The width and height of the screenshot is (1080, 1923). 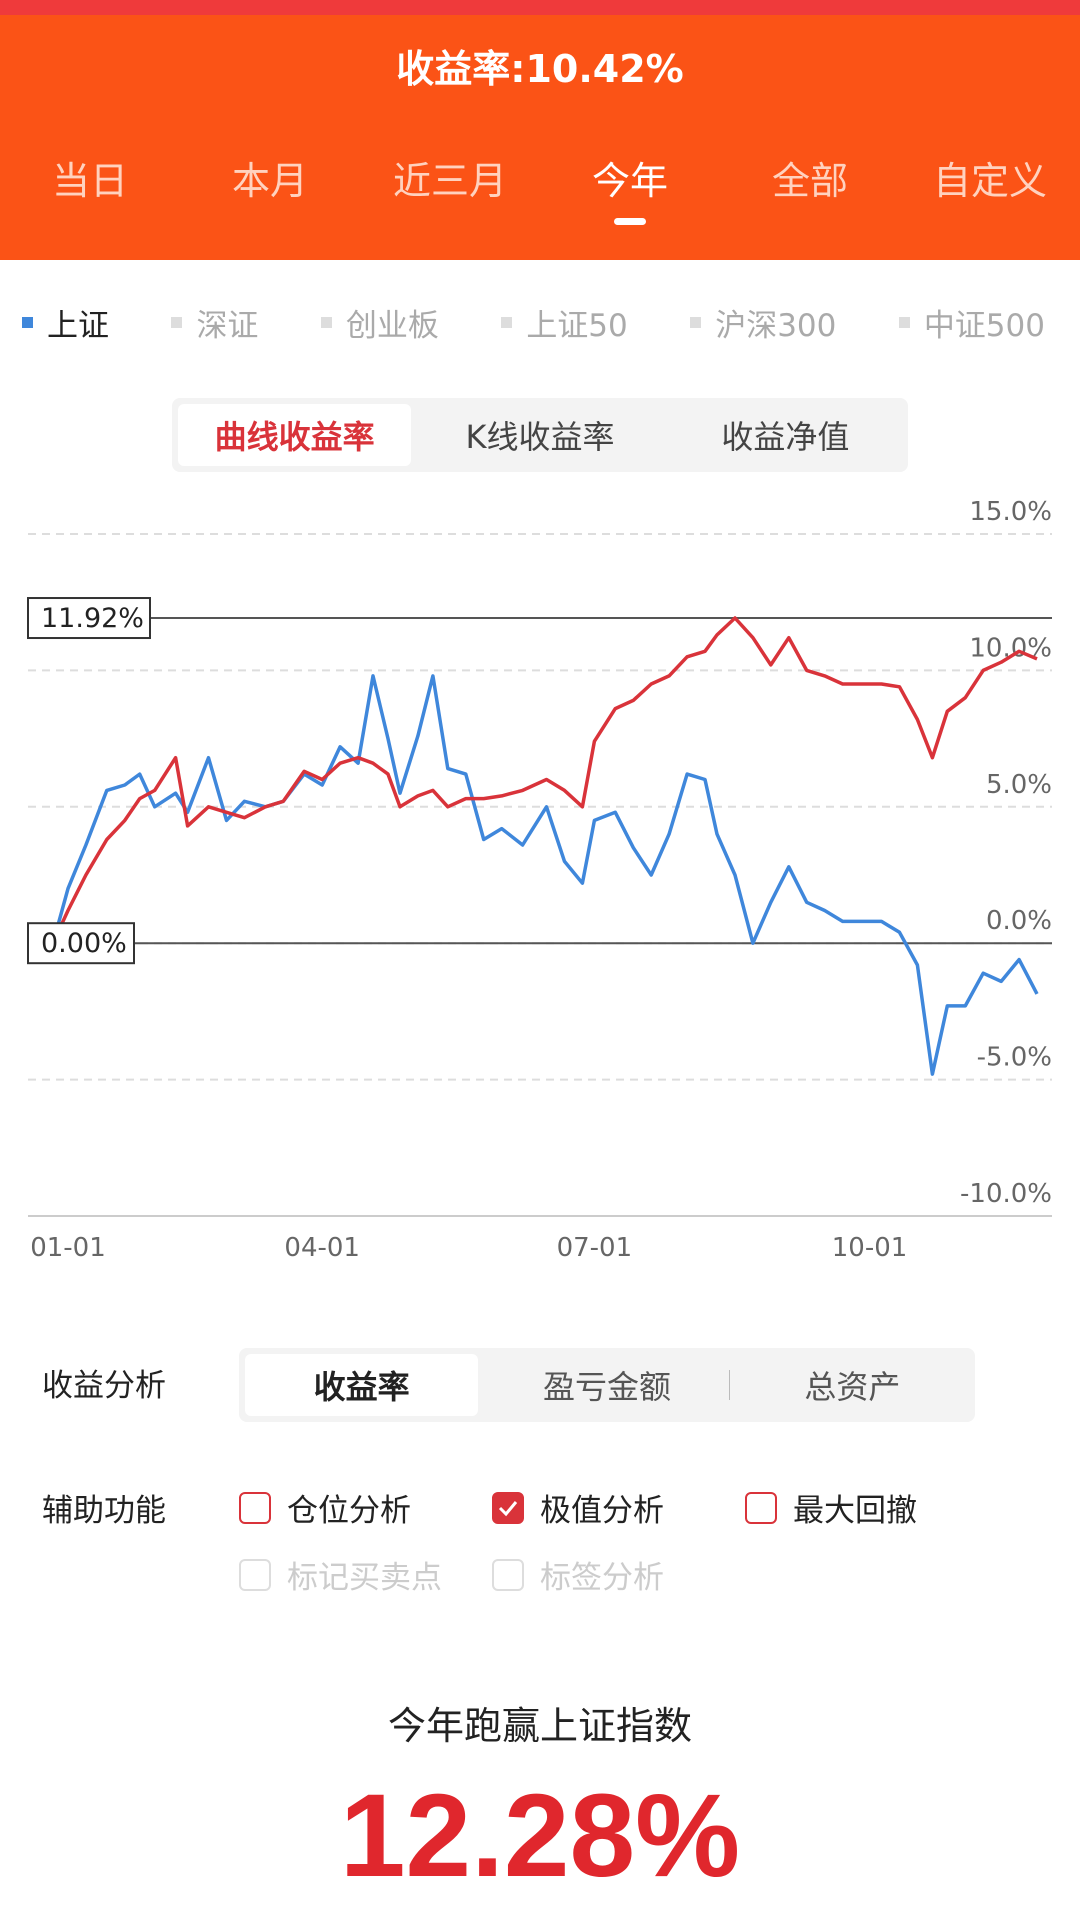 I want to click on y-tick-label: 5.0%, so click(x=1019, y=785).